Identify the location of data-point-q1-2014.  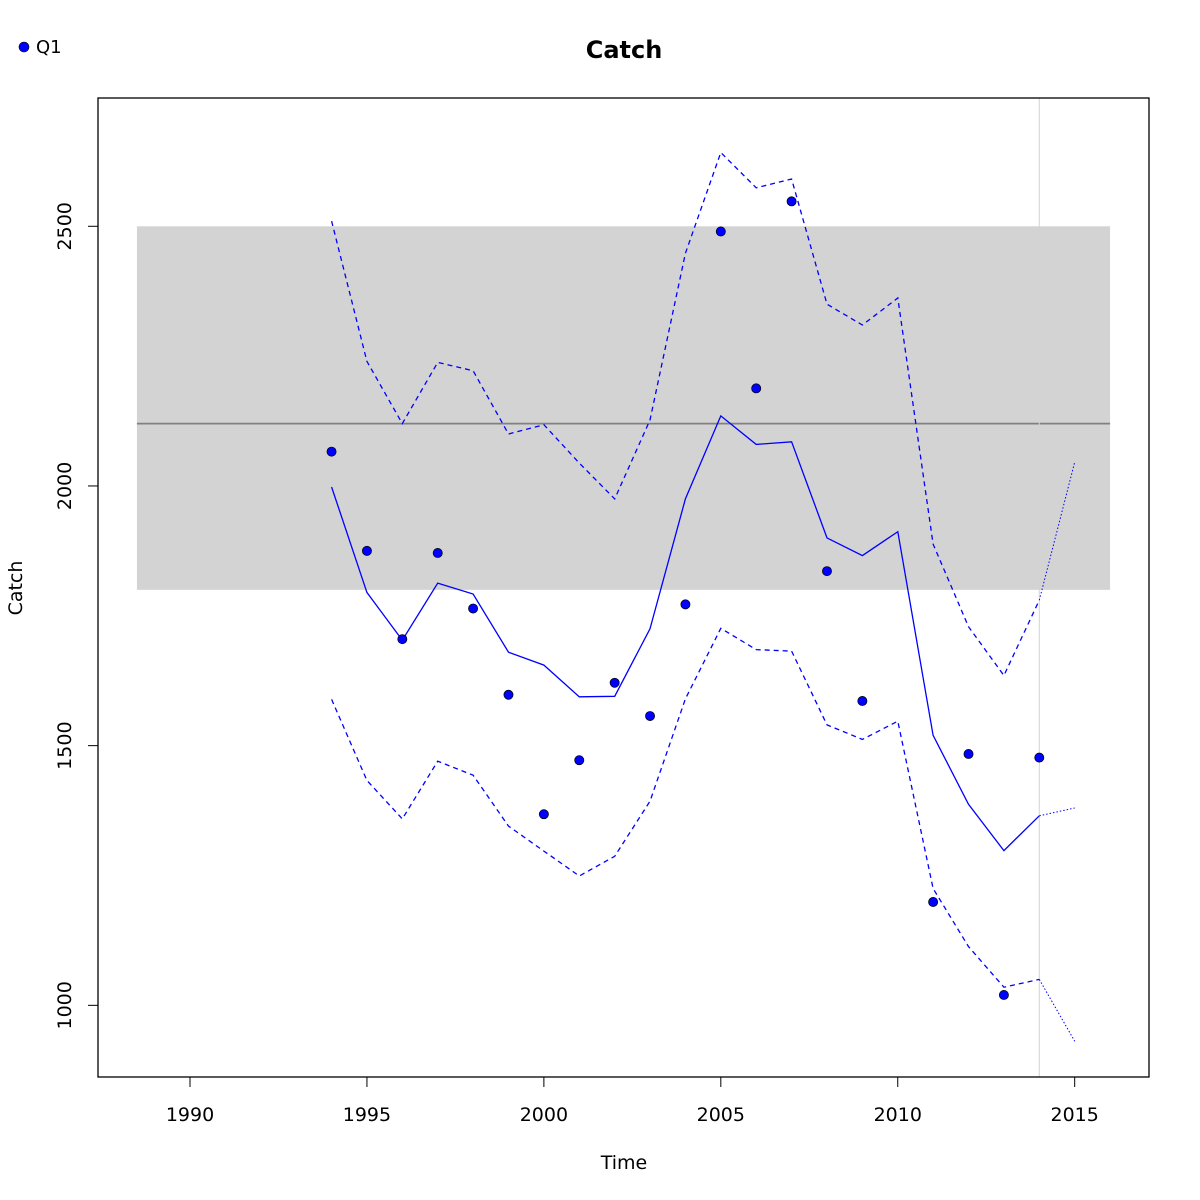
(1039, 757).